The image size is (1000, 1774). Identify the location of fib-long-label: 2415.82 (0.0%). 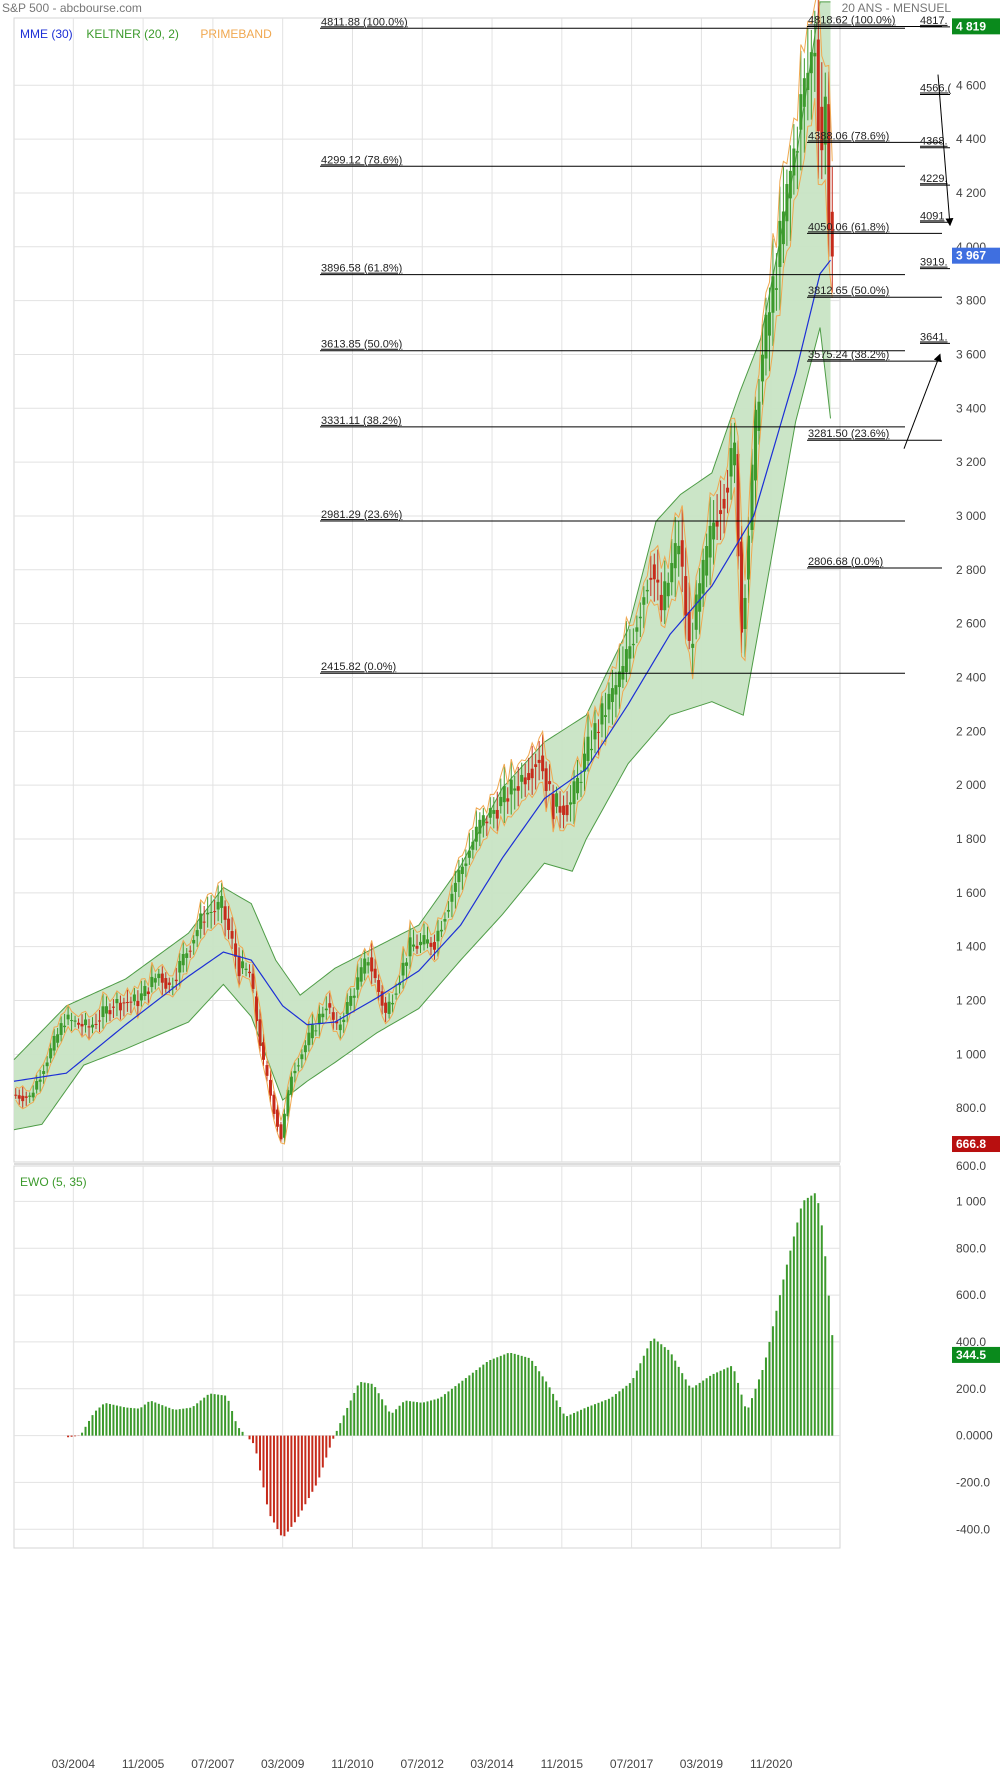
(358, 667).